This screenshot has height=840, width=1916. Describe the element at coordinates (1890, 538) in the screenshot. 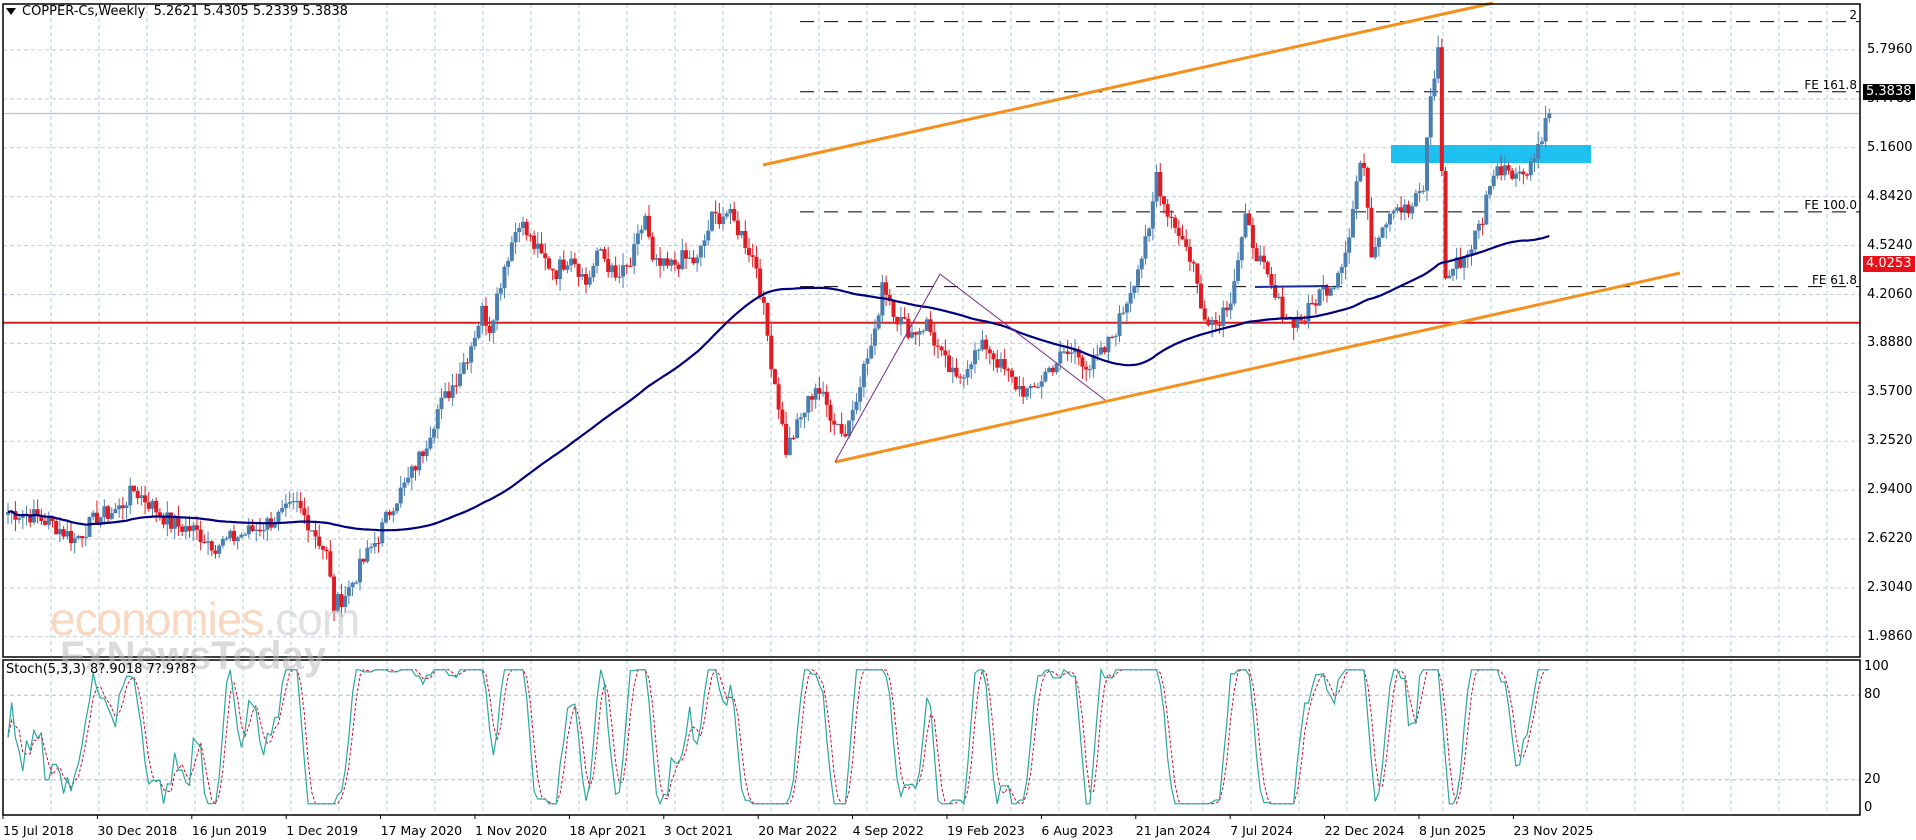

I see `price-tick: 2.6220` at that location.